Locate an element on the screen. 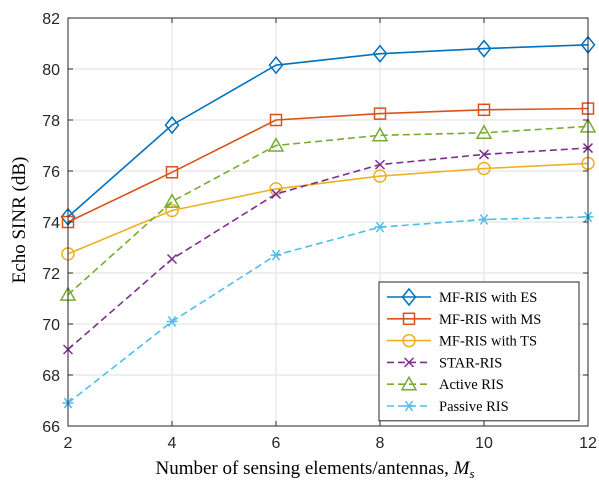 This screenshot has height=481, width=599. legend-item: MF-RIS with ES is located at coordinates (462, 297).